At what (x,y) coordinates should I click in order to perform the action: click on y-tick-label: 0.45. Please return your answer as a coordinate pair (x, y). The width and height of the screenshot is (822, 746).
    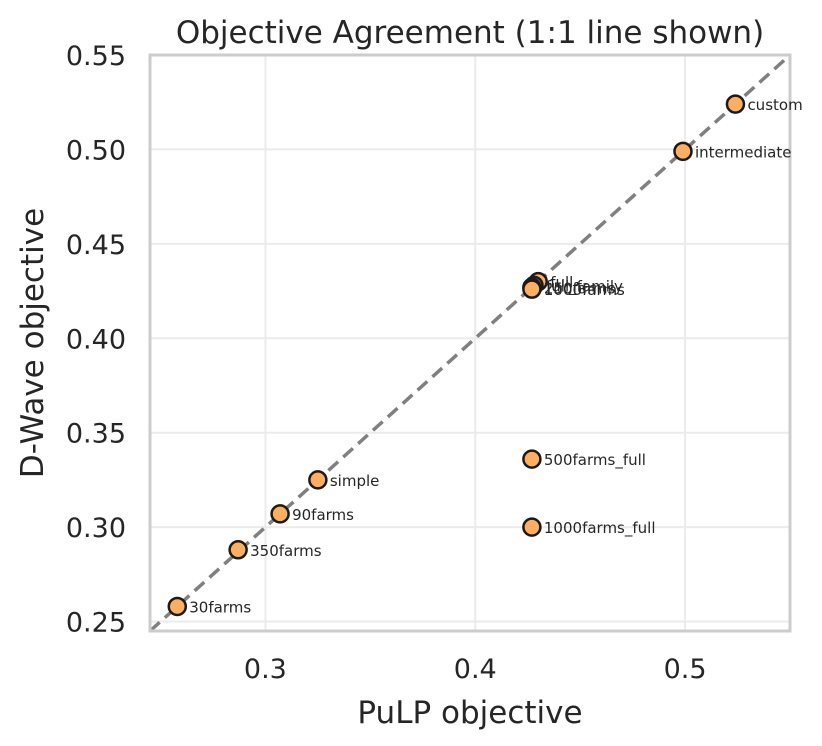
    Looking at the image, I should click on (96, 245).